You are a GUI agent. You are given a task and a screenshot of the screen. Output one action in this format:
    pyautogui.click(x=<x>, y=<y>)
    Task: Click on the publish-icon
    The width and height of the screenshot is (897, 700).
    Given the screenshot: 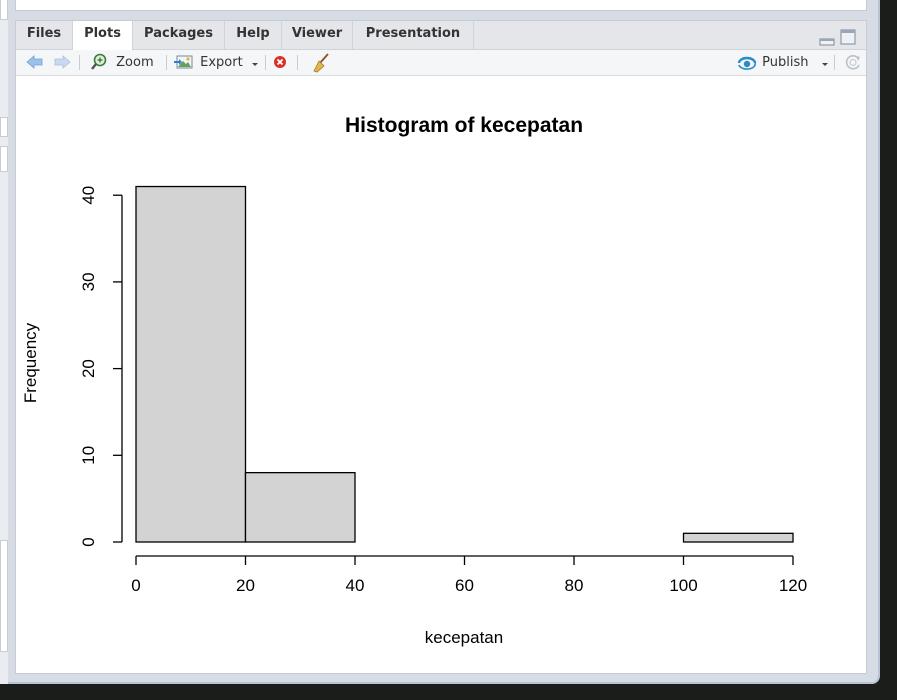 What is the action you would take?
    pyautogui.click(x=747, y=63)
    